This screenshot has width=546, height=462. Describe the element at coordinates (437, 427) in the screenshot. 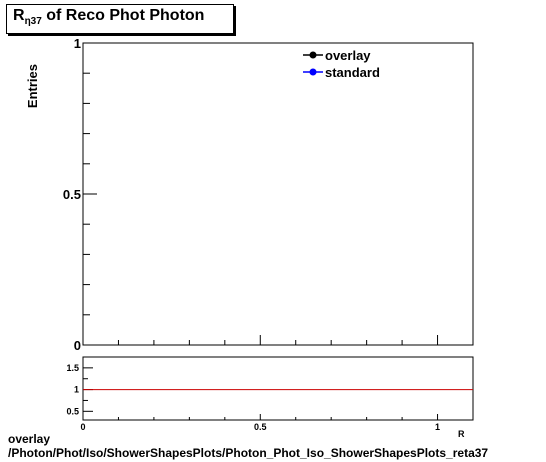

I see `ratio-x-tick-label: 1` at that location.